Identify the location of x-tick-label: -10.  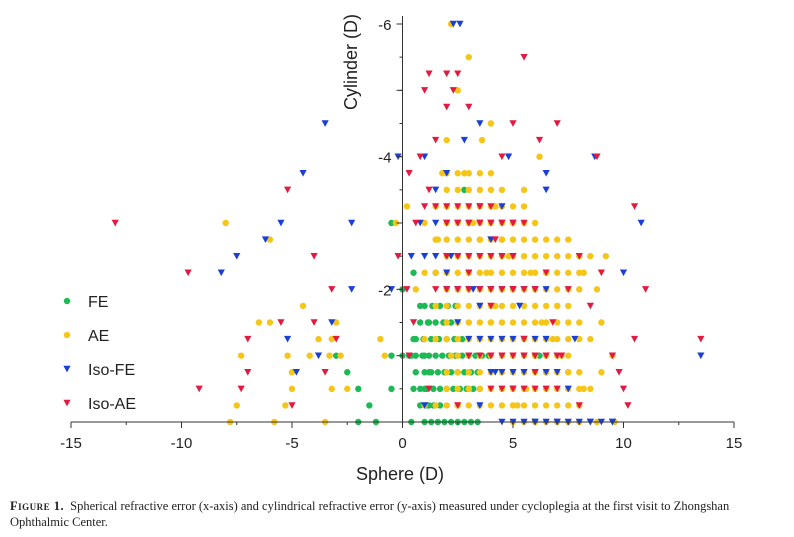
(182, 443).